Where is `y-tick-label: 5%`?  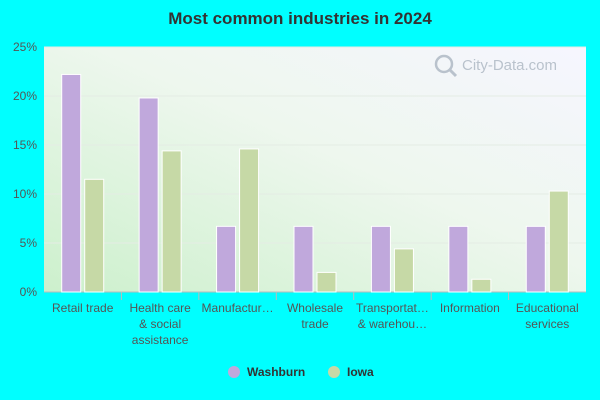
y-tick-label: 5% is located at coordinates (29, 243).